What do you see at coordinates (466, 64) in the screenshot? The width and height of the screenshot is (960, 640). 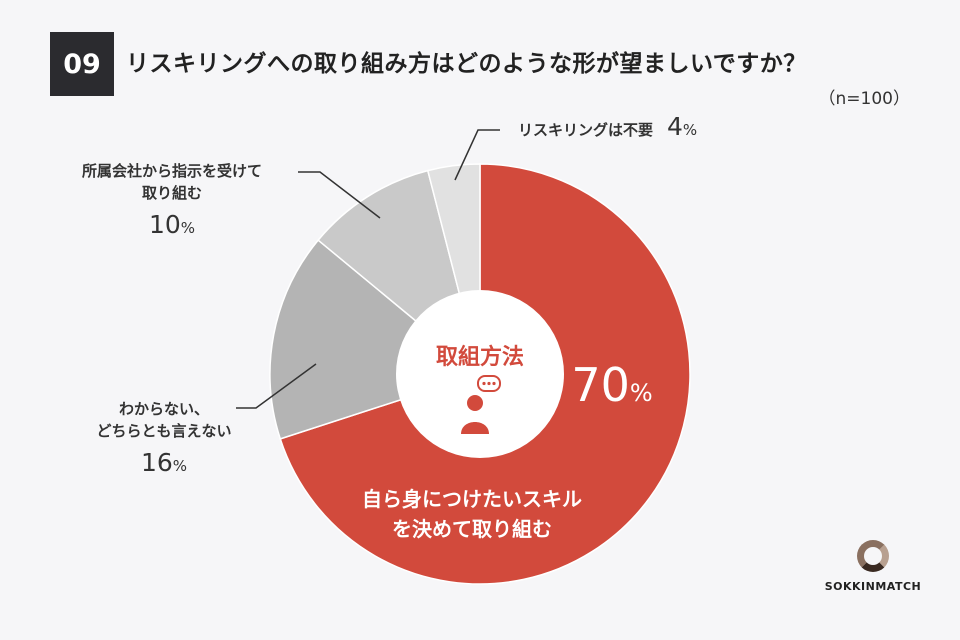 I see `question-title: リスキリングへの取り組み方はどのような形が望ましいですか？` at bounding box center [466, 64].